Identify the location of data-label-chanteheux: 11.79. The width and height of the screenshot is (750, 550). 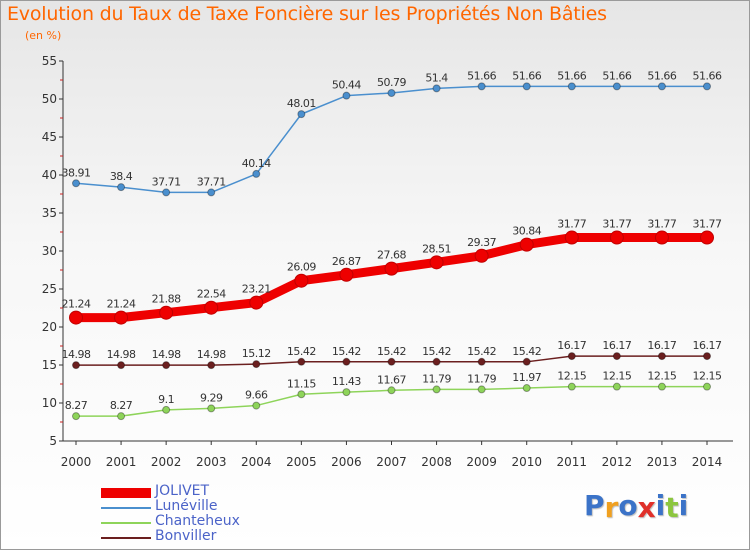
(481, 378).